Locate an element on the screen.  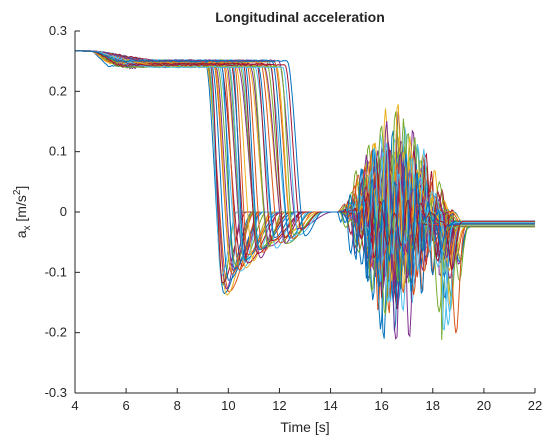
x-tick-label: 12 is located at coordinates (279, 405).